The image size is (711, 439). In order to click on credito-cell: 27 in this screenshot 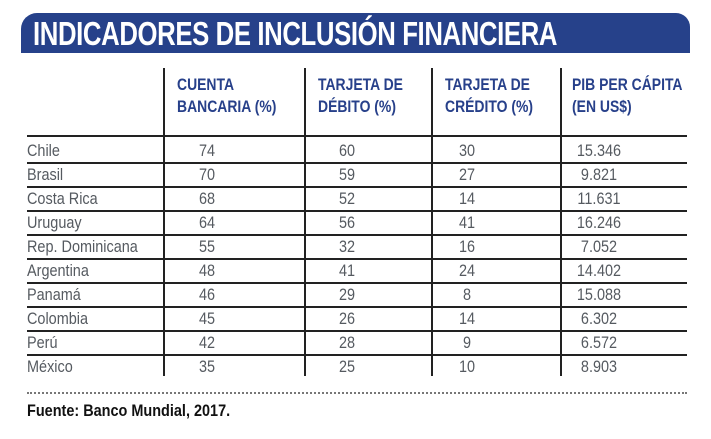, I will do `click(467, 174)`.